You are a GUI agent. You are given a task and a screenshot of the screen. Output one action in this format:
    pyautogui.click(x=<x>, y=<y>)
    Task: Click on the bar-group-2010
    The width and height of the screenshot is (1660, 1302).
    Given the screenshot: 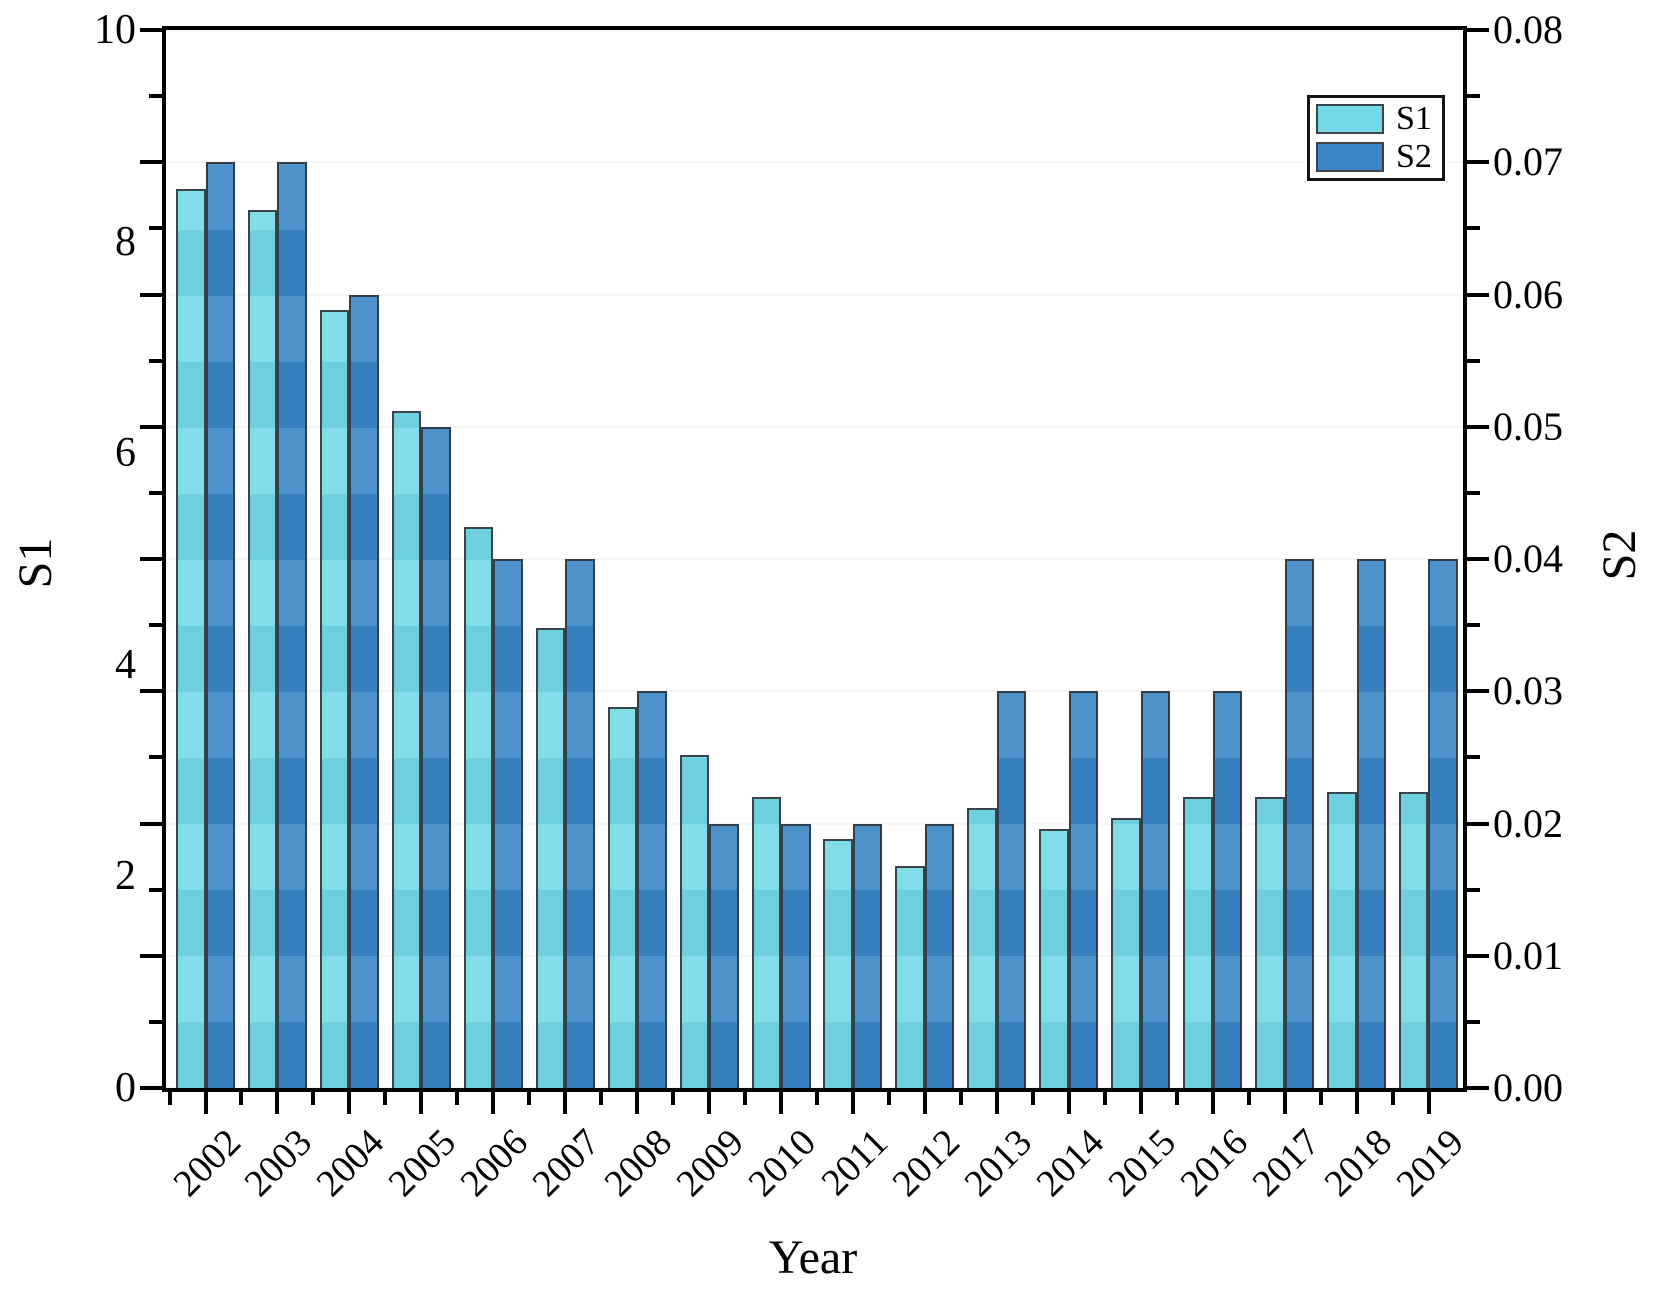 What is the action you would take?
    pyautogui.click(x=781, y=559)
    